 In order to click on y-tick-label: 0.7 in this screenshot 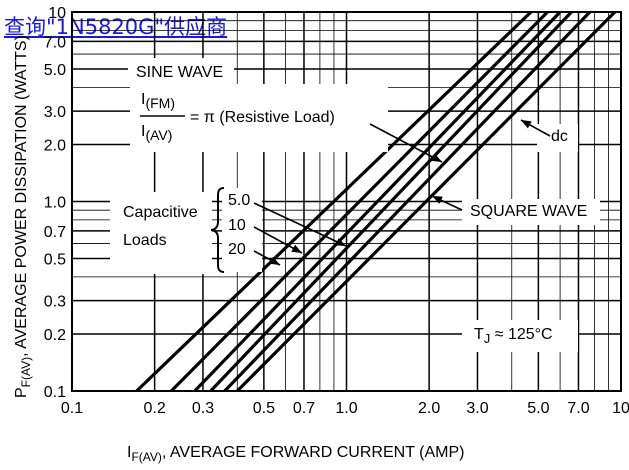, I will do `click(55, 232)`.